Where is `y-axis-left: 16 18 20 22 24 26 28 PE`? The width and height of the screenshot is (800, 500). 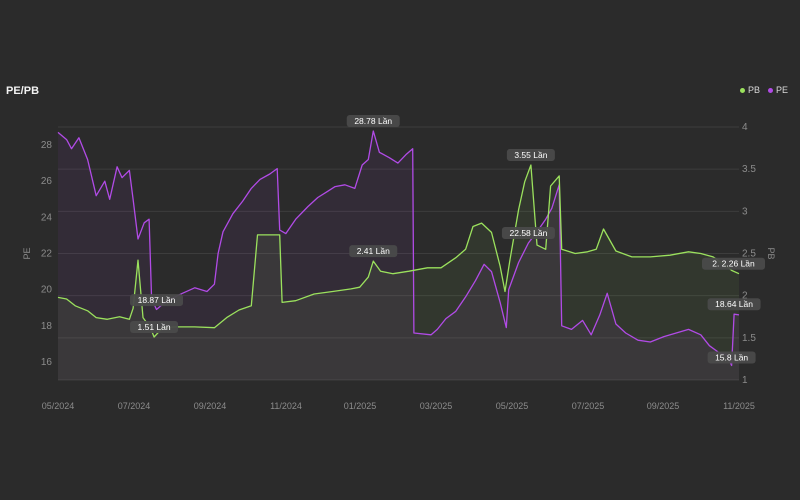
y-axis-left: 16 18 20 22 24 26 28 PE is located at coordinates (37, 254).